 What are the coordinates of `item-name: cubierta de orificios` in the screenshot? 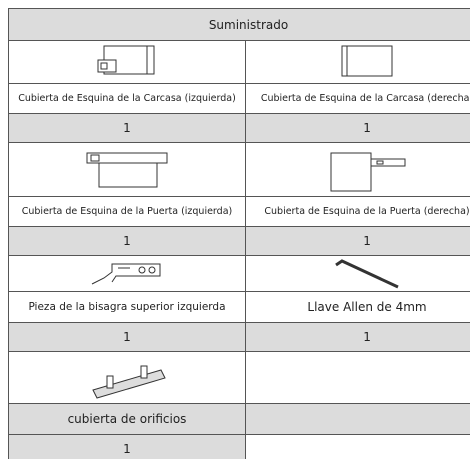 It's located at (127, 419).